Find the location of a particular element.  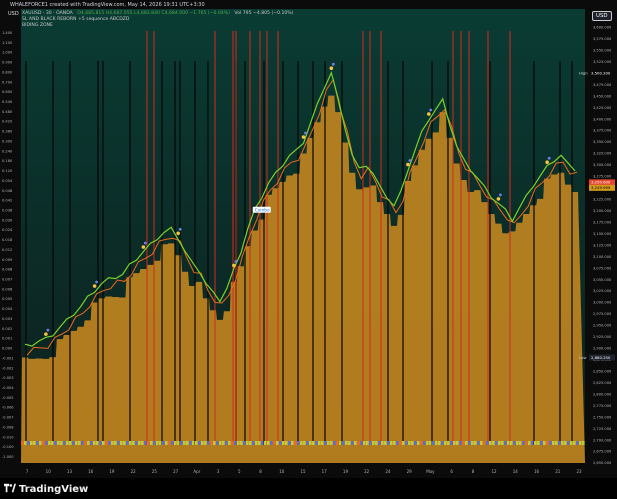

time-axis-tick-label: 22 is located at coordinates (367, 471).